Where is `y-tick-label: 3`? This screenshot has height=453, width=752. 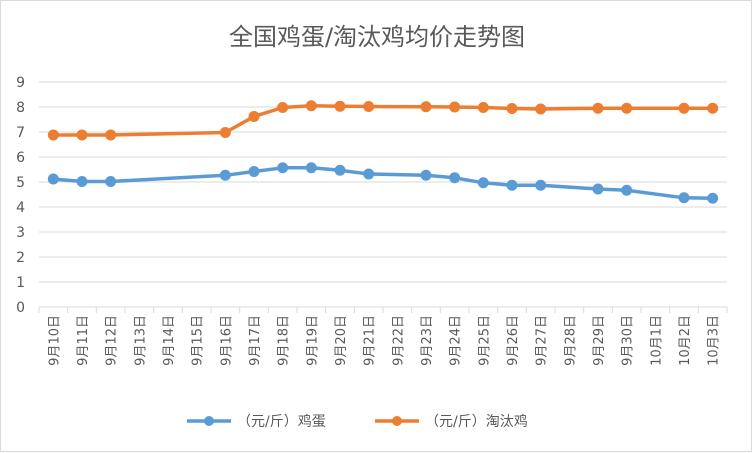 y-tick-label: 3 is located at coordinates (20, 233).